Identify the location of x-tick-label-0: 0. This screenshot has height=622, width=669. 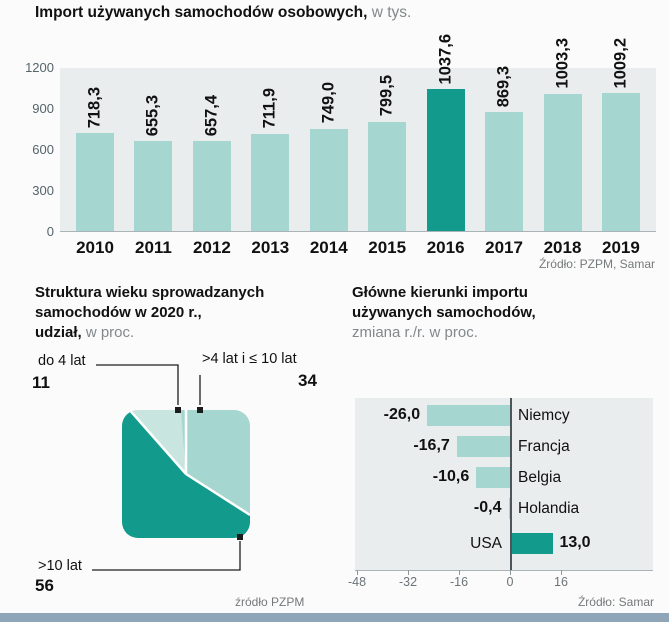
(510, 582).